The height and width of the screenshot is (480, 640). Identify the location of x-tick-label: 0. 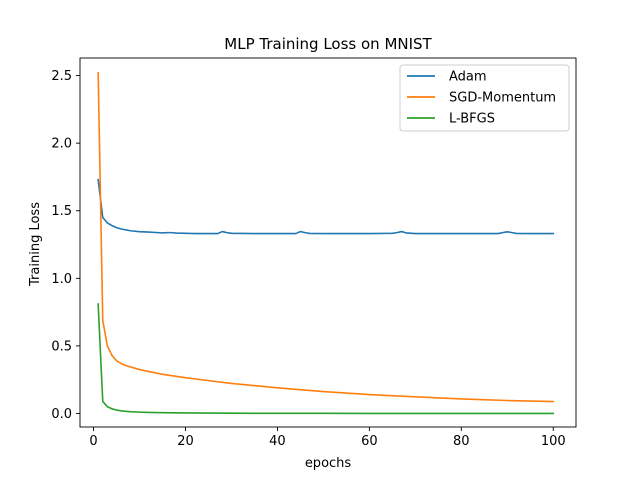
(93, 441).